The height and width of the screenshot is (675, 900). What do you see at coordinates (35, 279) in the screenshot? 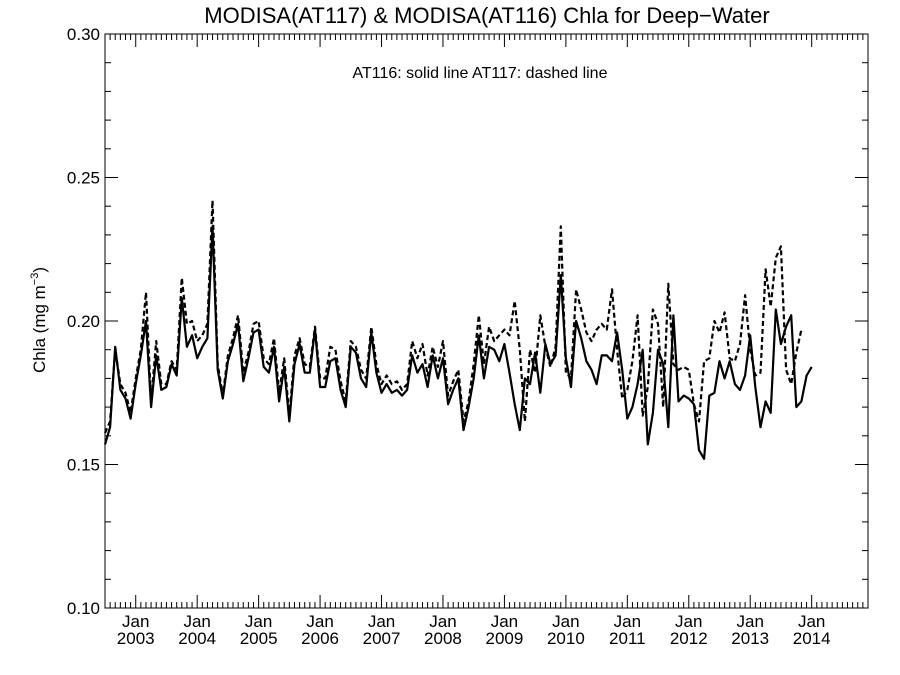
I see `y-axis-label-superscript: −3` at bounding box center [35, 279].